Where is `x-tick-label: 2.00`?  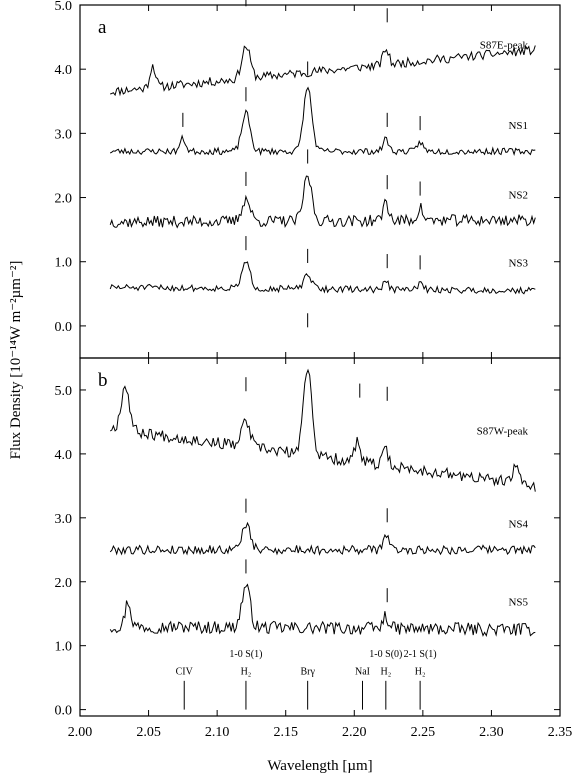 x-tick-label: 2.00 is located at coordinates (80, 732).